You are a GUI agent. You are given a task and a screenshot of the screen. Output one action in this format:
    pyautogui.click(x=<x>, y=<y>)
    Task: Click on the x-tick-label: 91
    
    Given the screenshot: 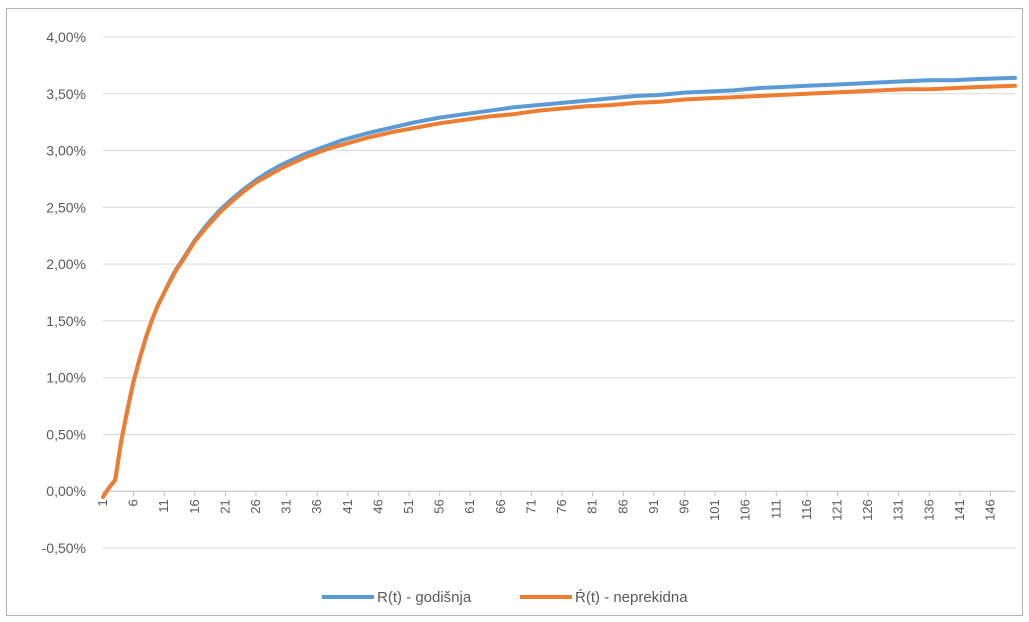 What is the action you would take?
    pyautogui.click(x=653, y=506)
    